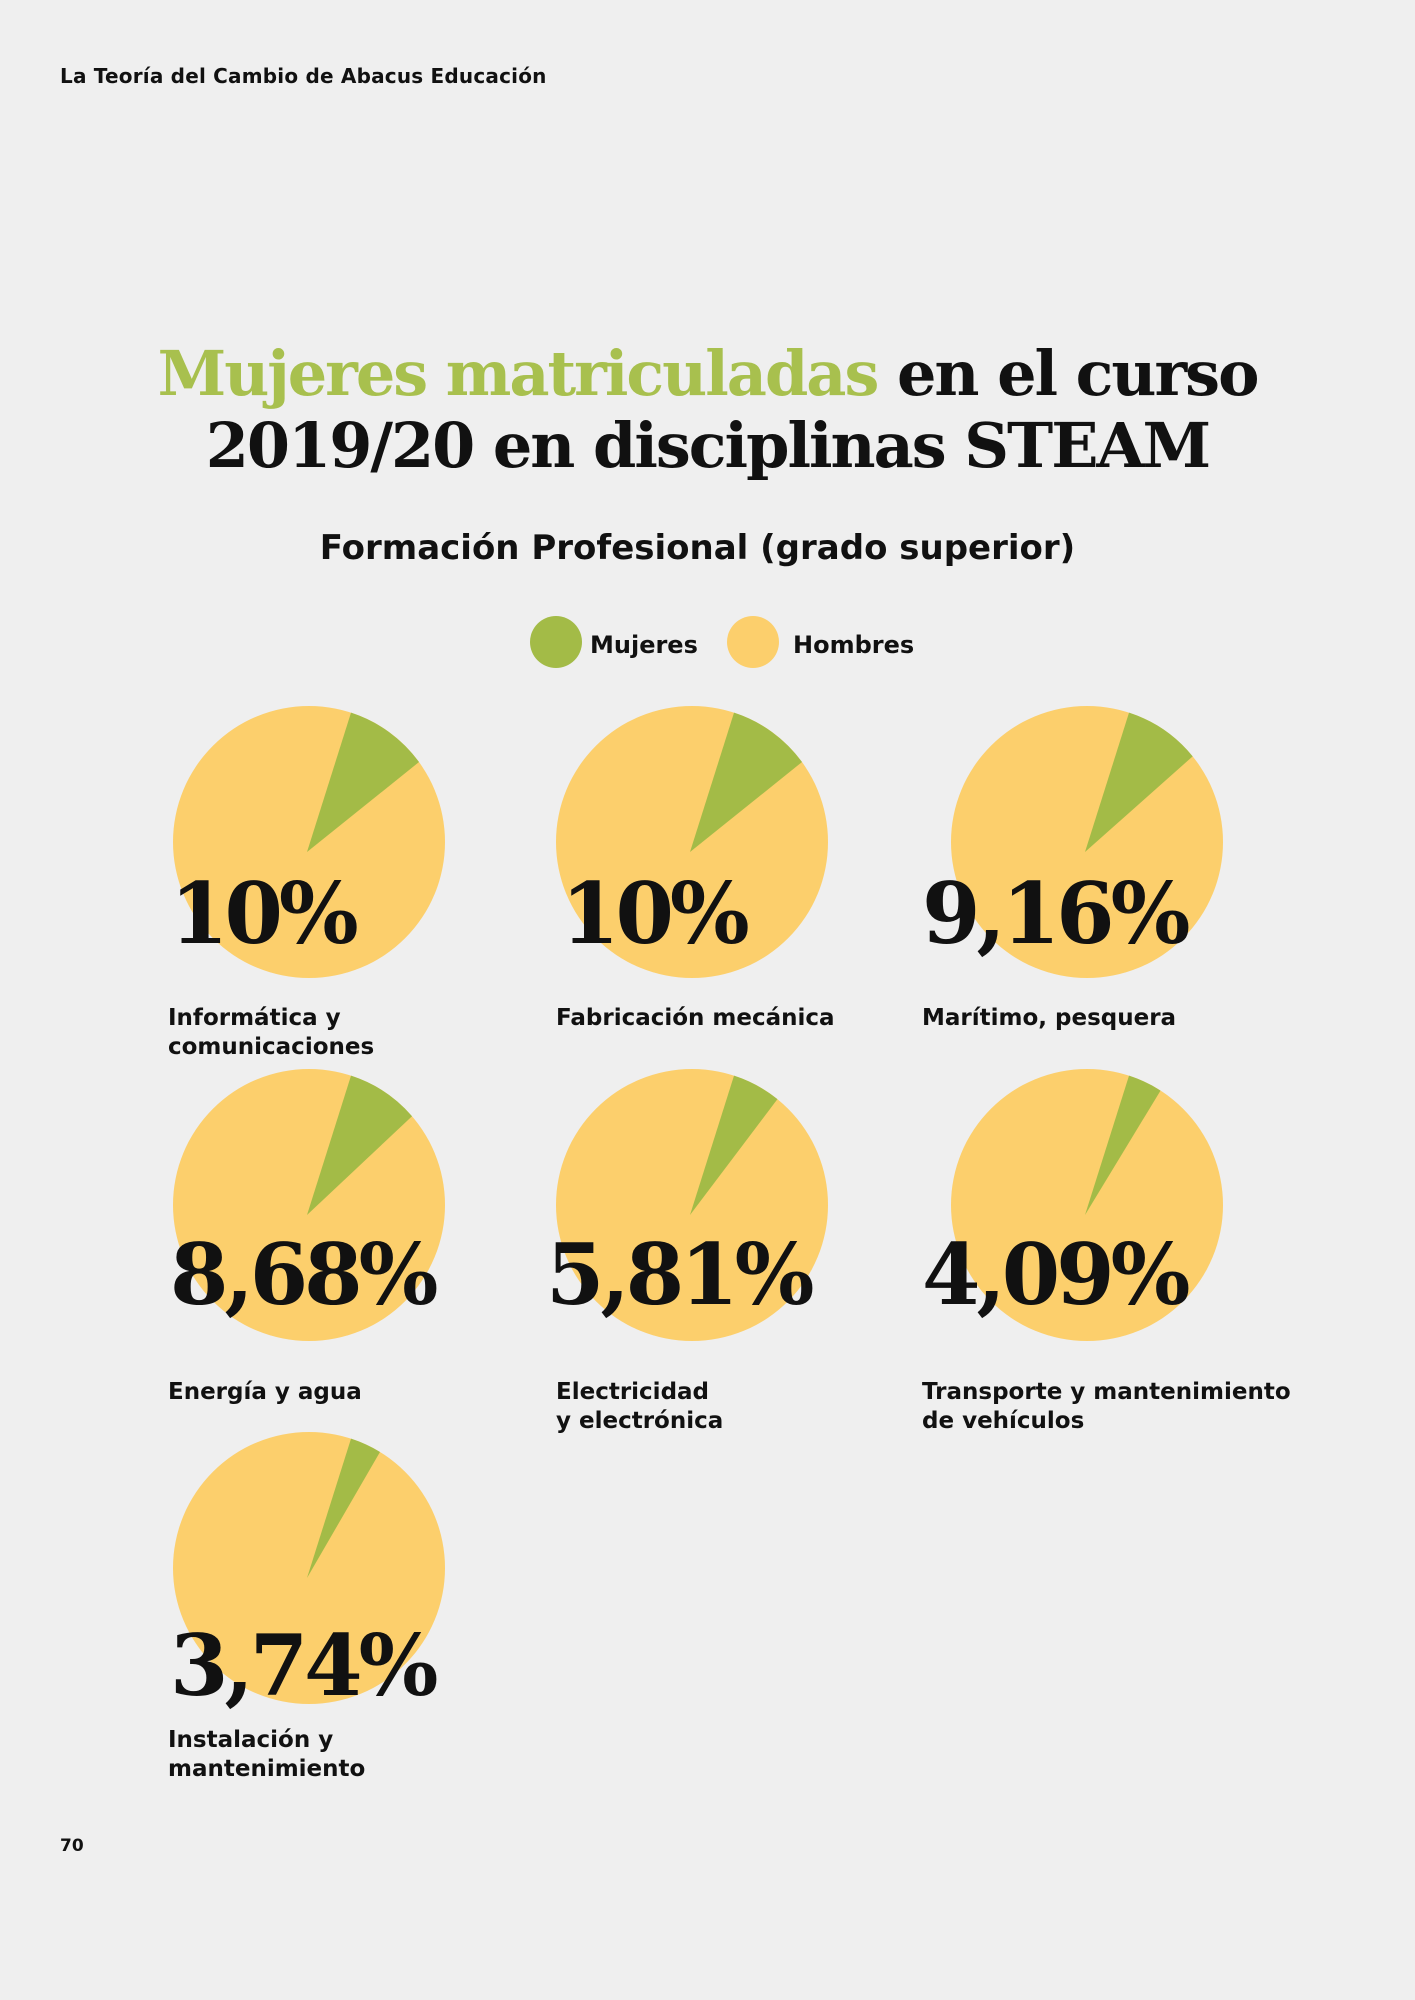 The height and width of the screenshot is (2000, 1415). I want to click on pie-category-label: Energía y agua, so click(265, 1392).